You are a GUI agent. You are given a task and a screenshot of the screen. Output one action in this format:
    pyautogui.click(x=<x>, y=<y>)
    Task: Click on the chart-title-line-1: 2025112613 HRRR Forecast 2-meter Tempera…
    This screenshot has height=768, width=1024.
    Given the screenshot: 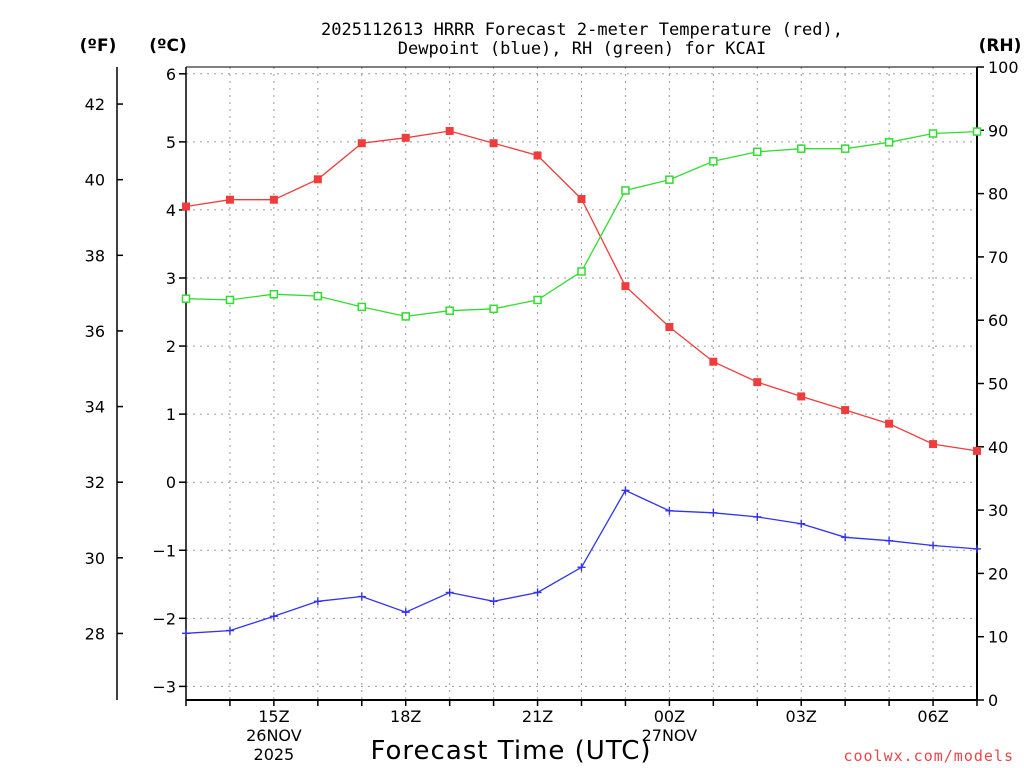 What is the action you would take?
    pyautogui.click(x=582, y=30)
    